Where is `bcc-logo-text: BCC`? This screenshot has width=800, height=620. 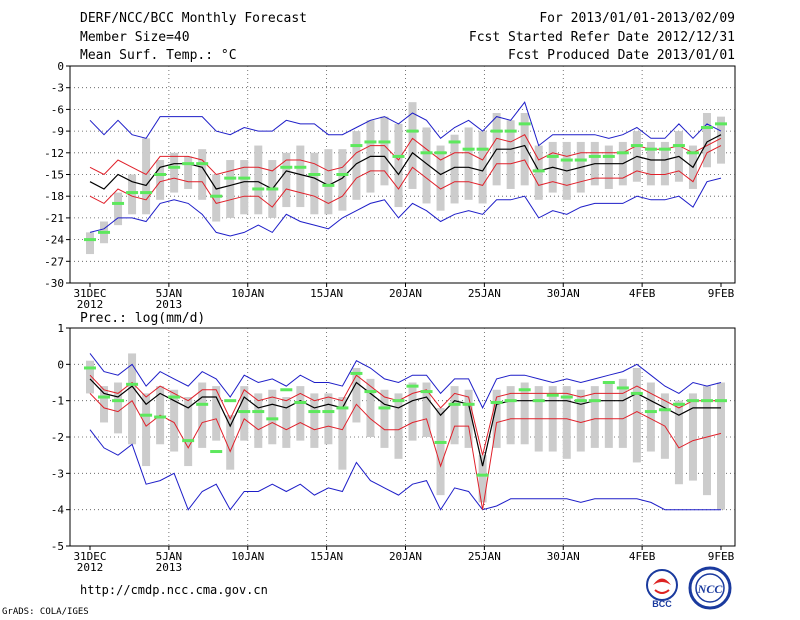
bcc-logo-text: BCC is located at coordinates (662, 603).